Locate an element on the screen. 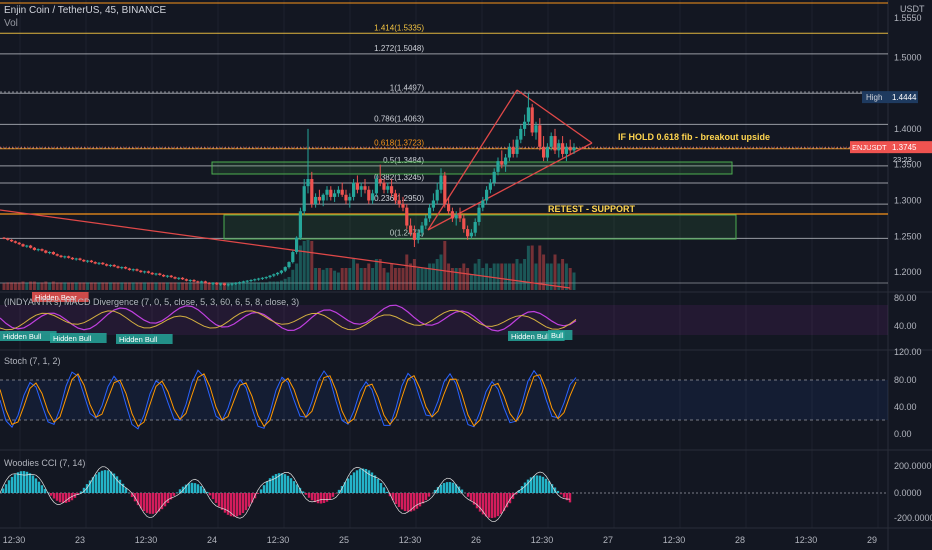 The width and height of the screenshot is (932, 550). high-price-tag is located at coordinates (890, 97).